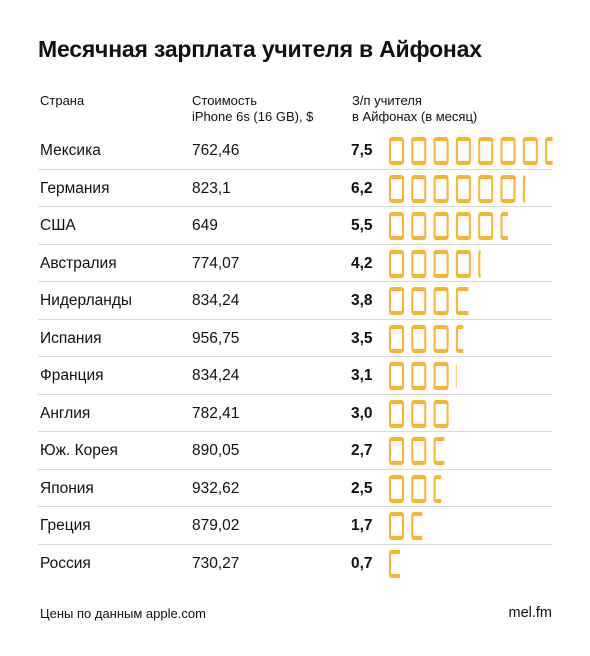  I want to click on ratio-value: 3,1, so click(362, 375).